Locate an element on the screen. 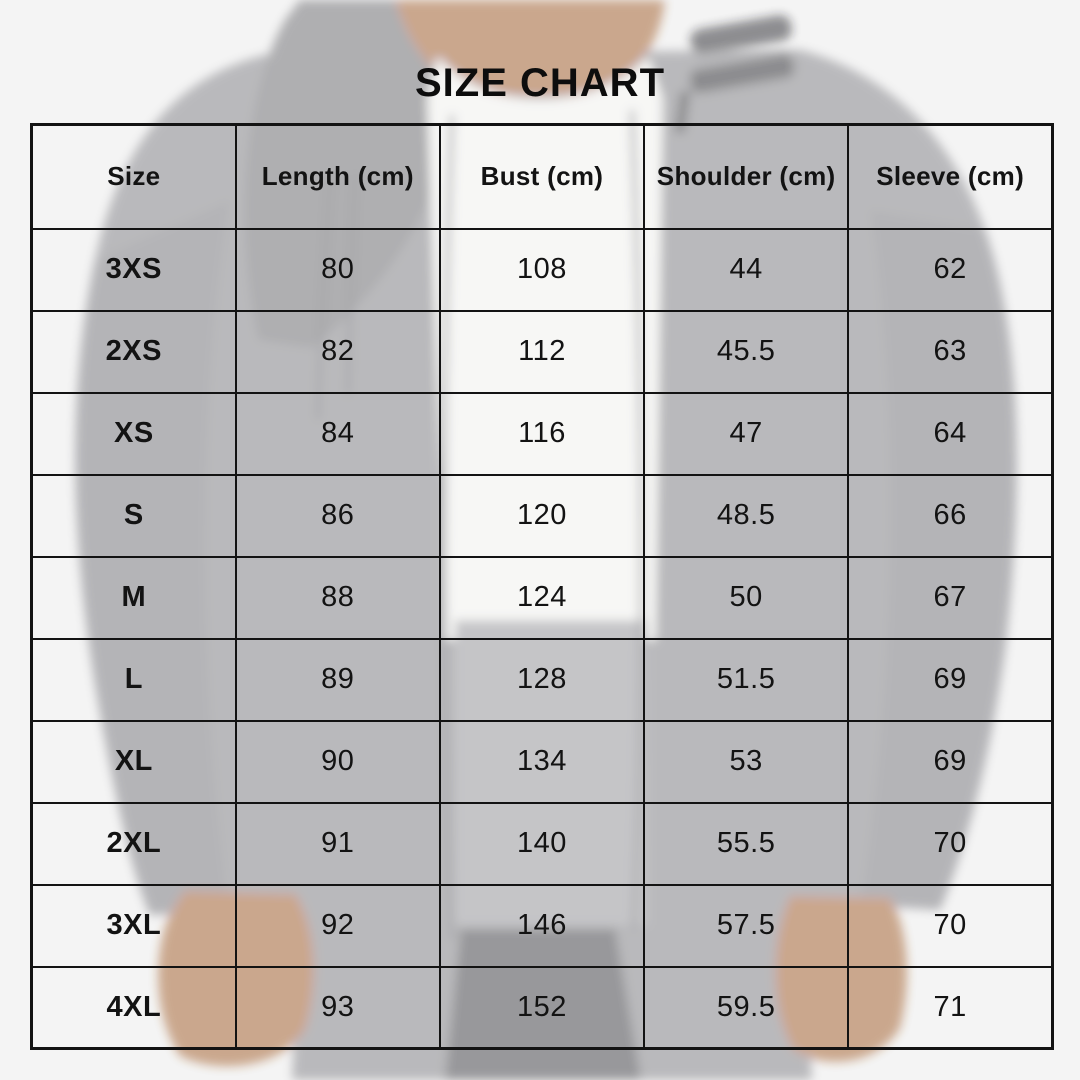 This screenshot has height=1080, width=1080. sleeve-value-cell: 66 is located at coordinates (950, 515).